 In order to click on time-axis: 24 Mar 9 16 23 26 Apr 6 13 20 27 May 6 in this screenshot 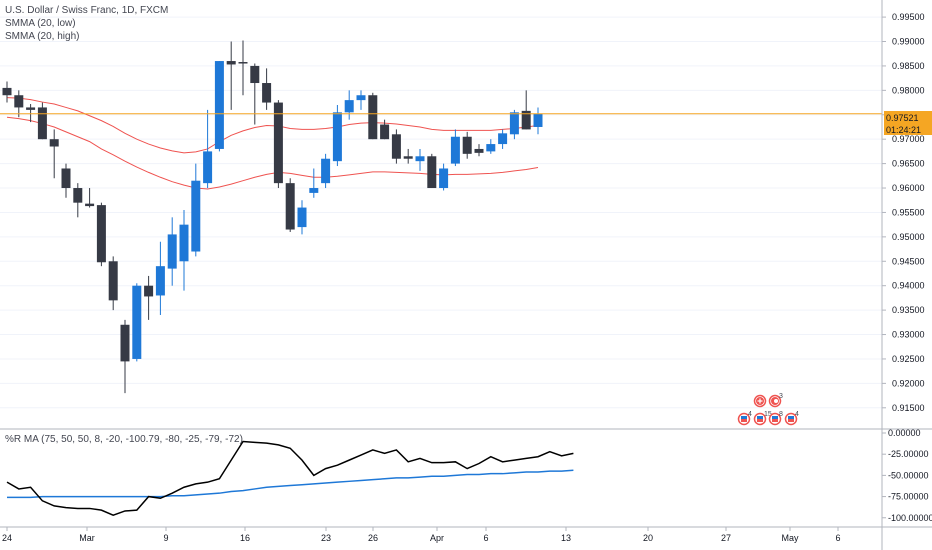, I will do `click(421, 535)`.